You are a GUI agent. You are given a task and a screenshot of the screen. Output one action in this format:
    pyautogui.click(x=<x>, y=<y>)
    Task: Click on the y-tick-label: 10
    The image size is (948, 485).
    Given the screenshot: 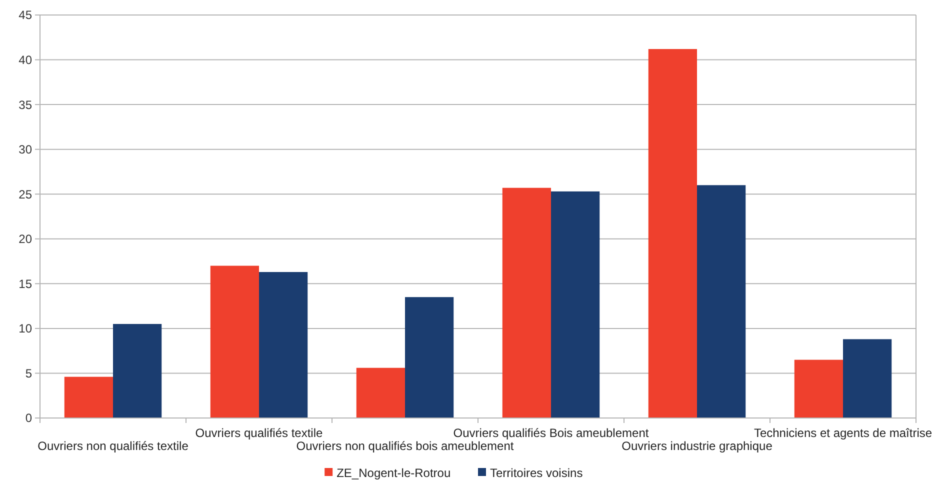 What is the action you would take?
    pyautogui.click(x=25, y=329)
    